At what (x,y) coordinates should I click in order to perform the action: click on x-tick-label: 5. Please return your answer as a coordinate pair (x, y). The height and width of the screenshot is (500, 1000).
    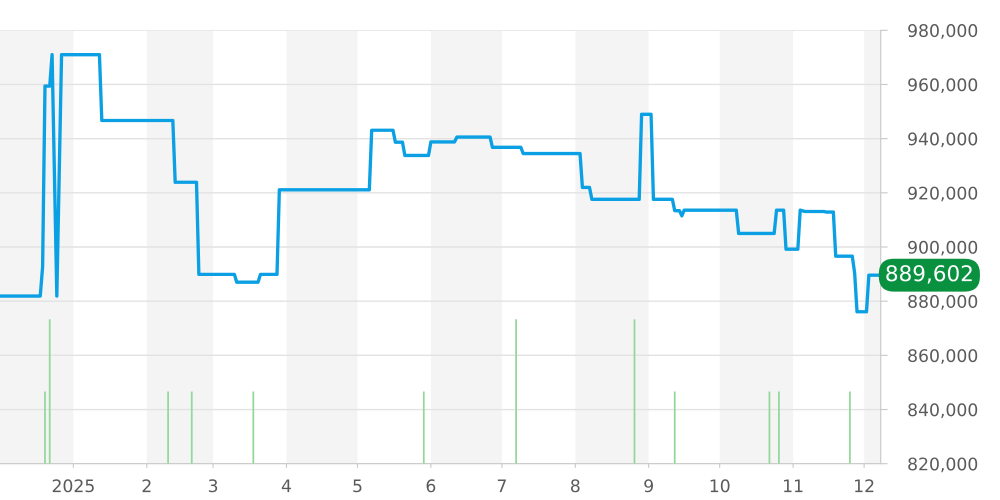
    Looking at the image, I should click on (357, 486).